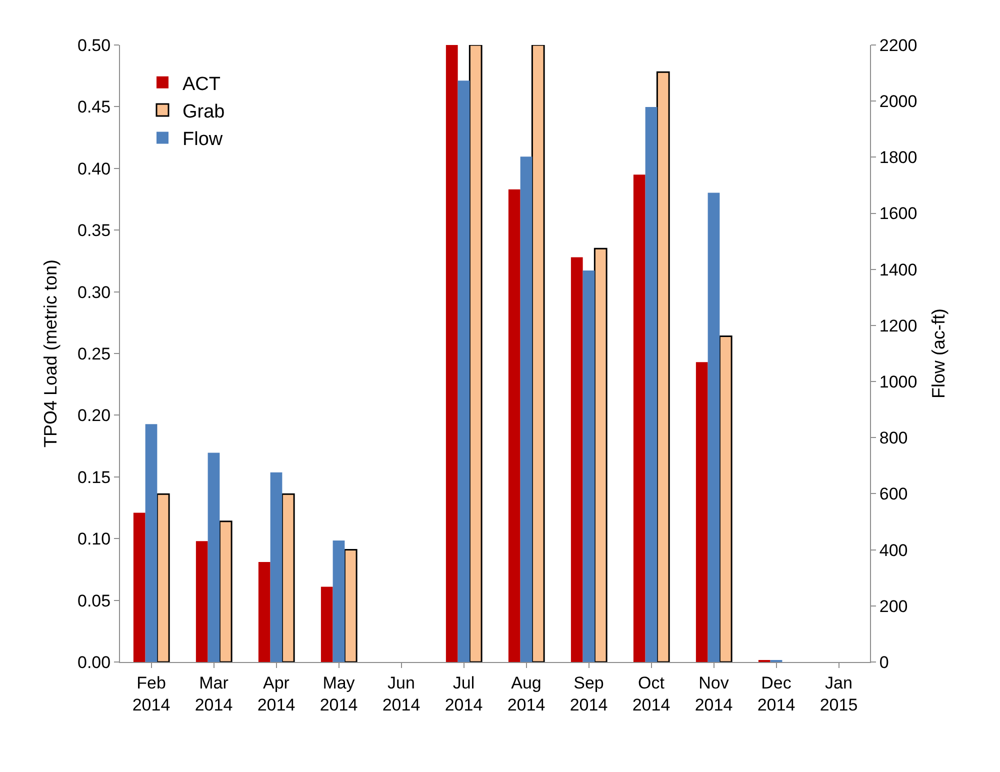 The image size is (1000, 772). Describe the element at coordinates (50, 353) in the screenshot. I see `y-axis-title: TPO4 Load (metric ton)` at that location.